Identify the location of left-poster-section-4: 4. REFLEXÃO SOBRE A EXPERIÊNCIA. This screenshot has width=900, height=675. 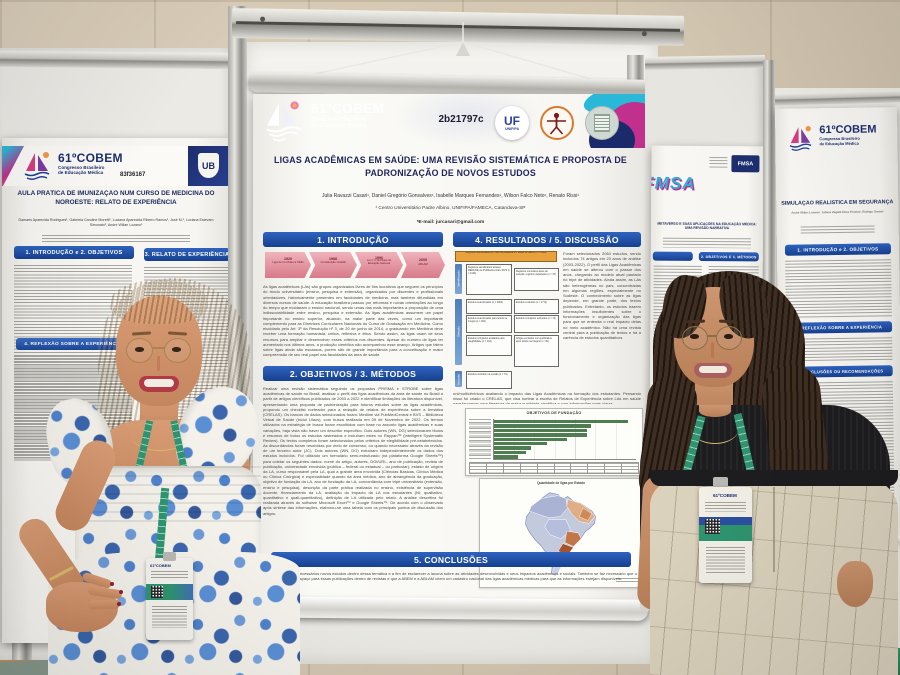
(73, 344).